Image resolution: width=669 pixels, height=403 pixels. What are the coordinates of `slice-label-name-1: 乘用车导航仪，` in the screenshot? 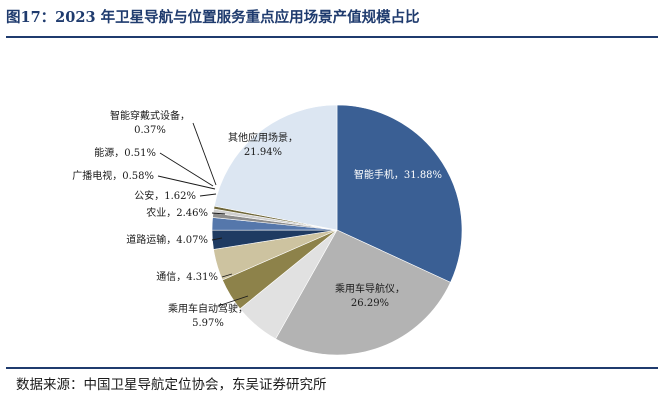 It's located at (370, 288).